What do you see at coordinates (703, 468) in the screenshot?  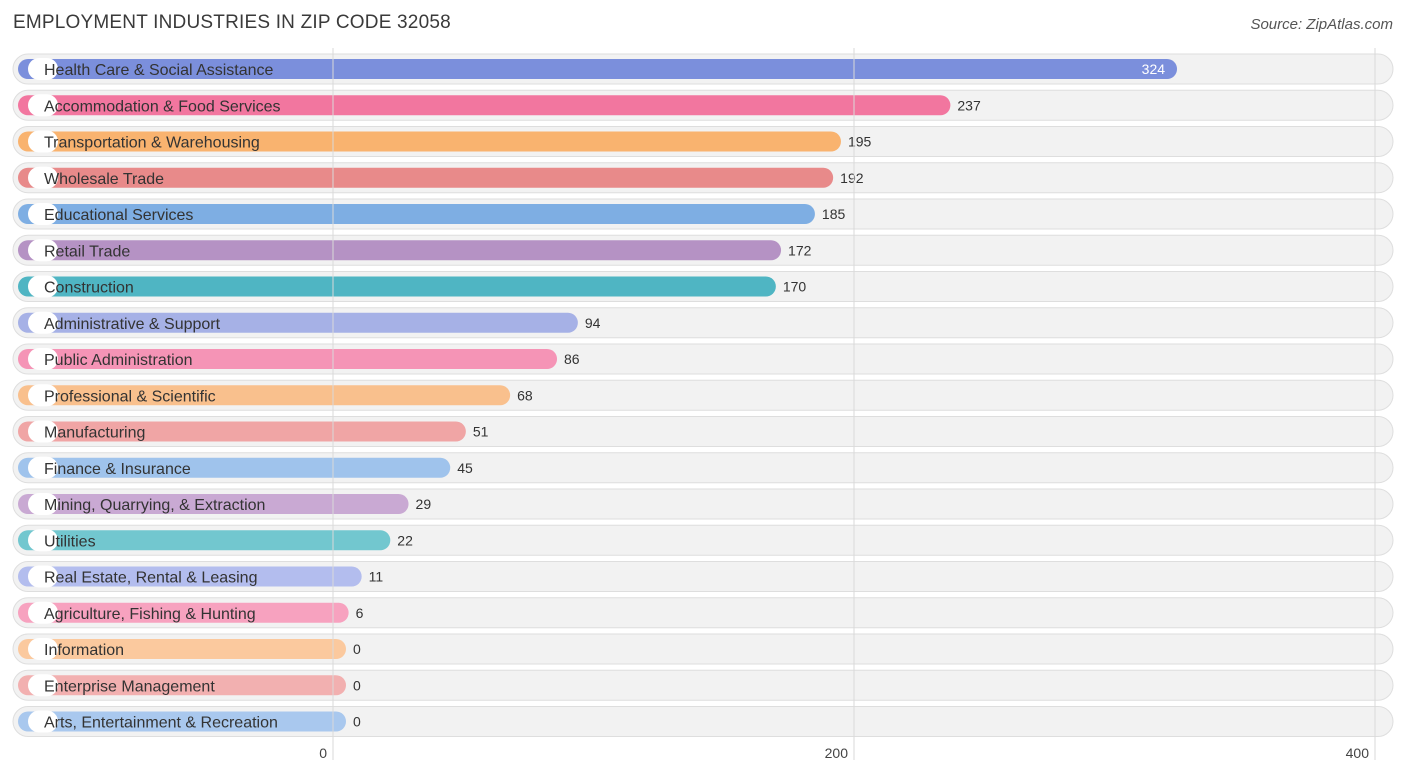 I see `bar-row: Finance & Insurance 45` at bounding box center [703, 468].